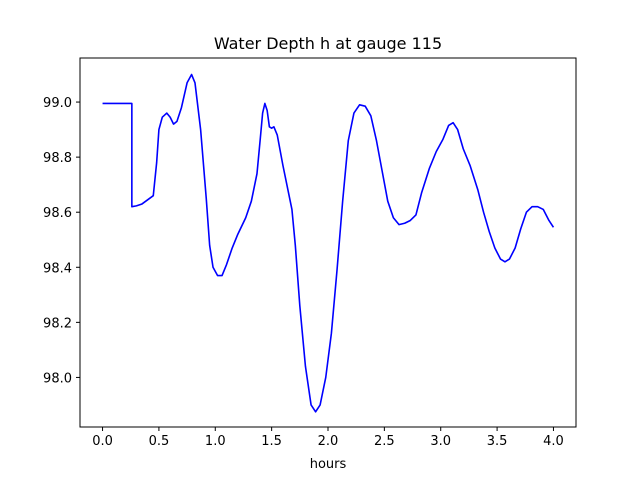 Image resolution: width=640 pixels, height=480 pixels. What do you see at coordinates (215, 441) in the screenshot?
I see `x-tick-label: 1.0` at bounding box center [215, 441].